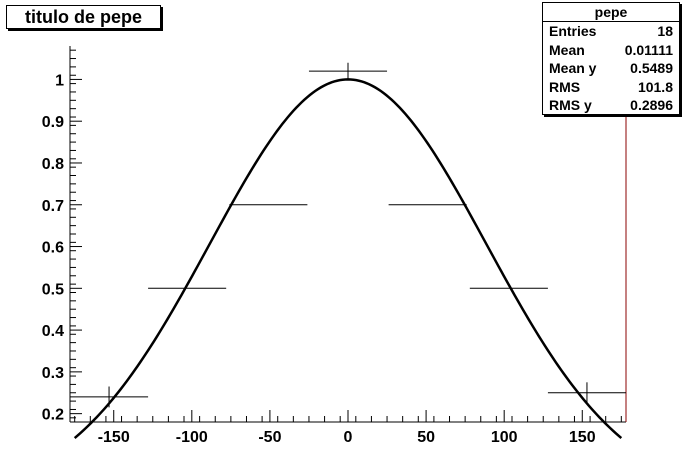  Describe the element at coordinates (53, 206) in the screenshot. I see `y-tick-label: 0.7` at that location.